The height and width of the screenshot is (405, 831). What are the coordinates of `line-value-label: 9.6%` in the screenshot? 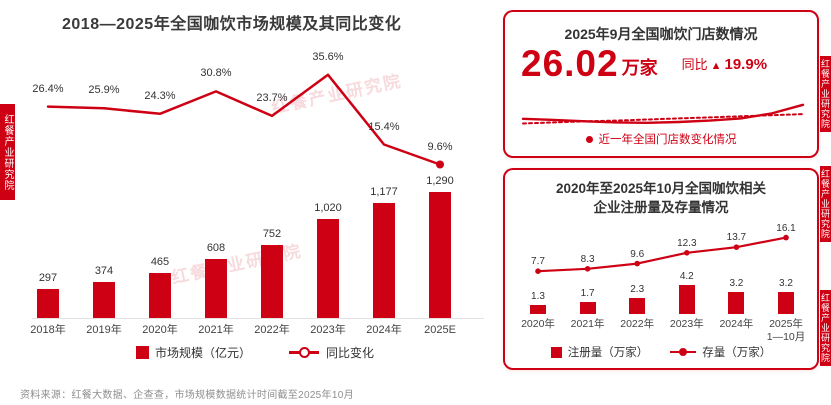 It's located at (440, 146).